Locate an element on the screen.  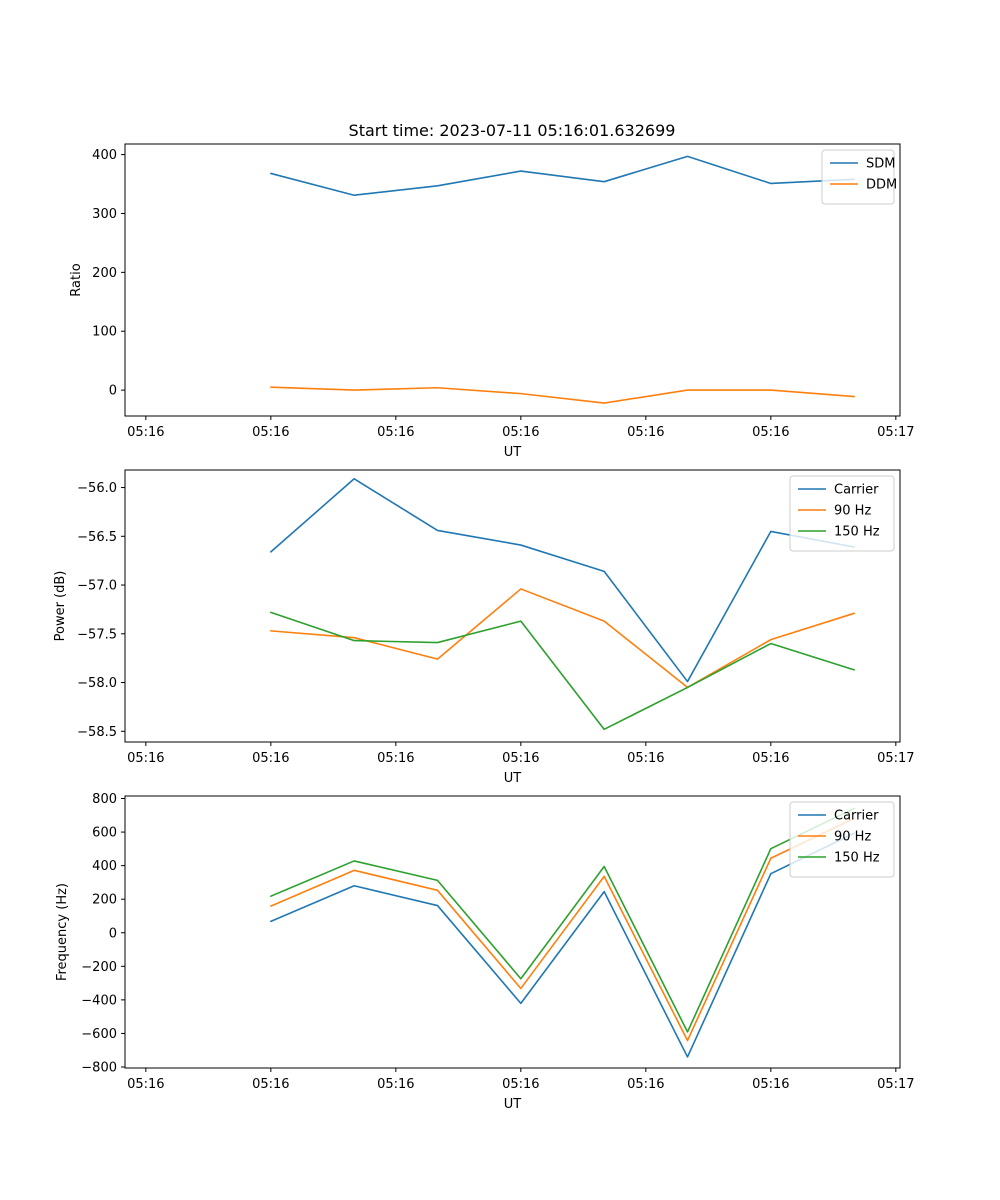
y-tick-label: −58.5 is located at coordinates (97, 732).